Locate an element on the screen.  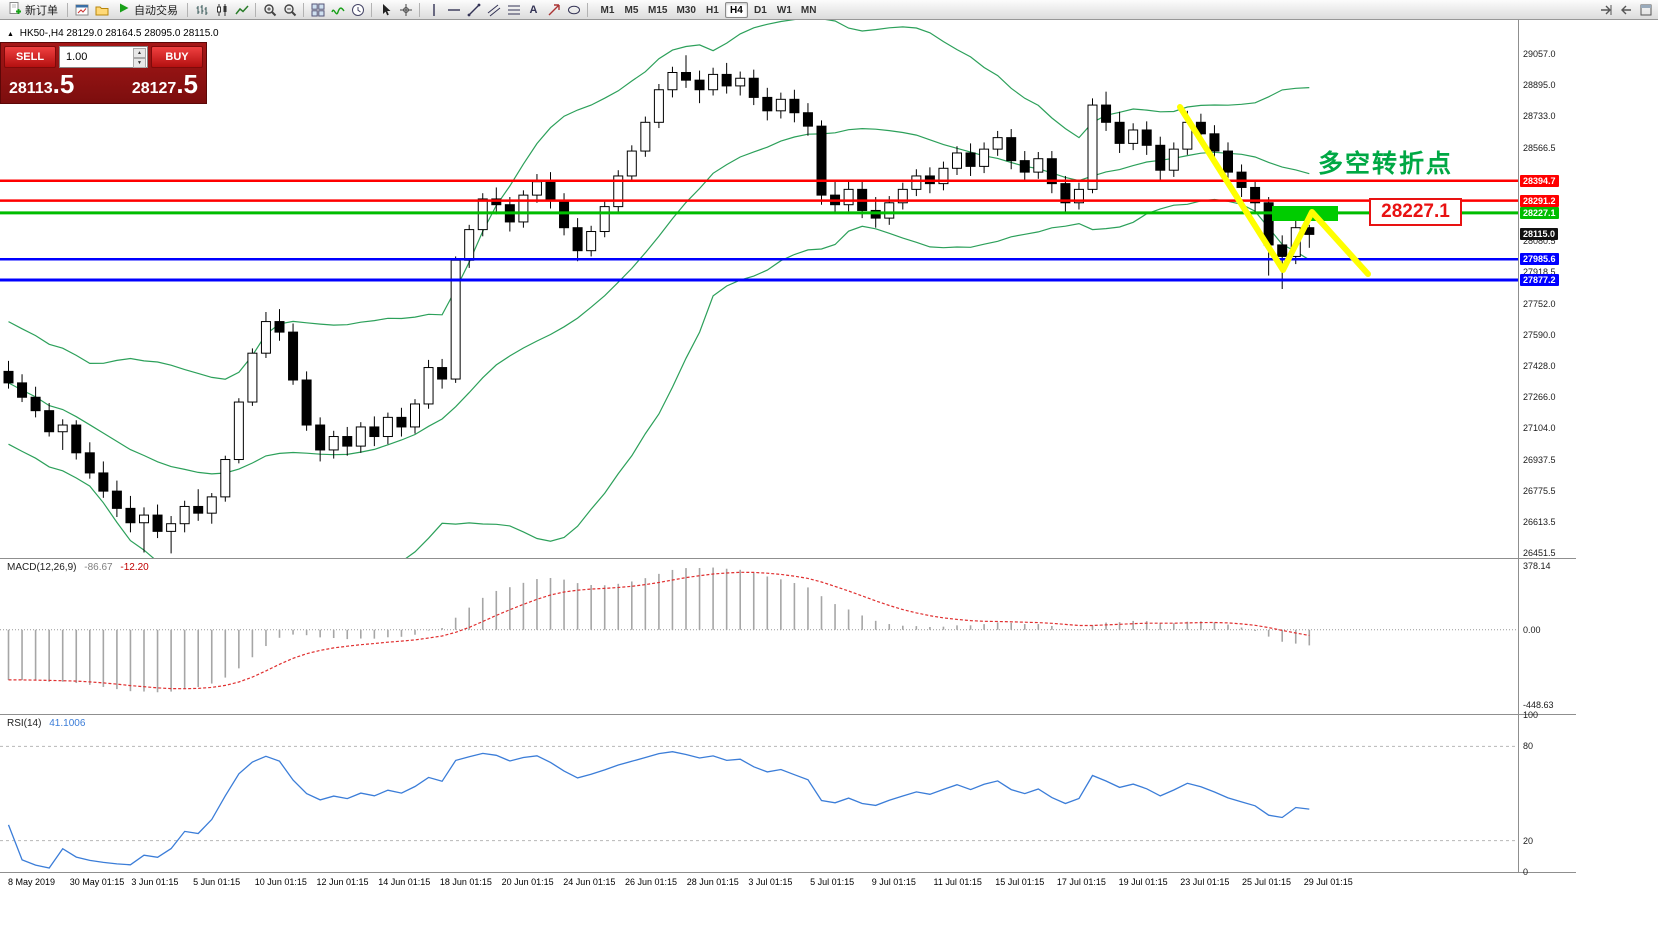
bid-price: 28113.5 is located at coordinates (42, 84).